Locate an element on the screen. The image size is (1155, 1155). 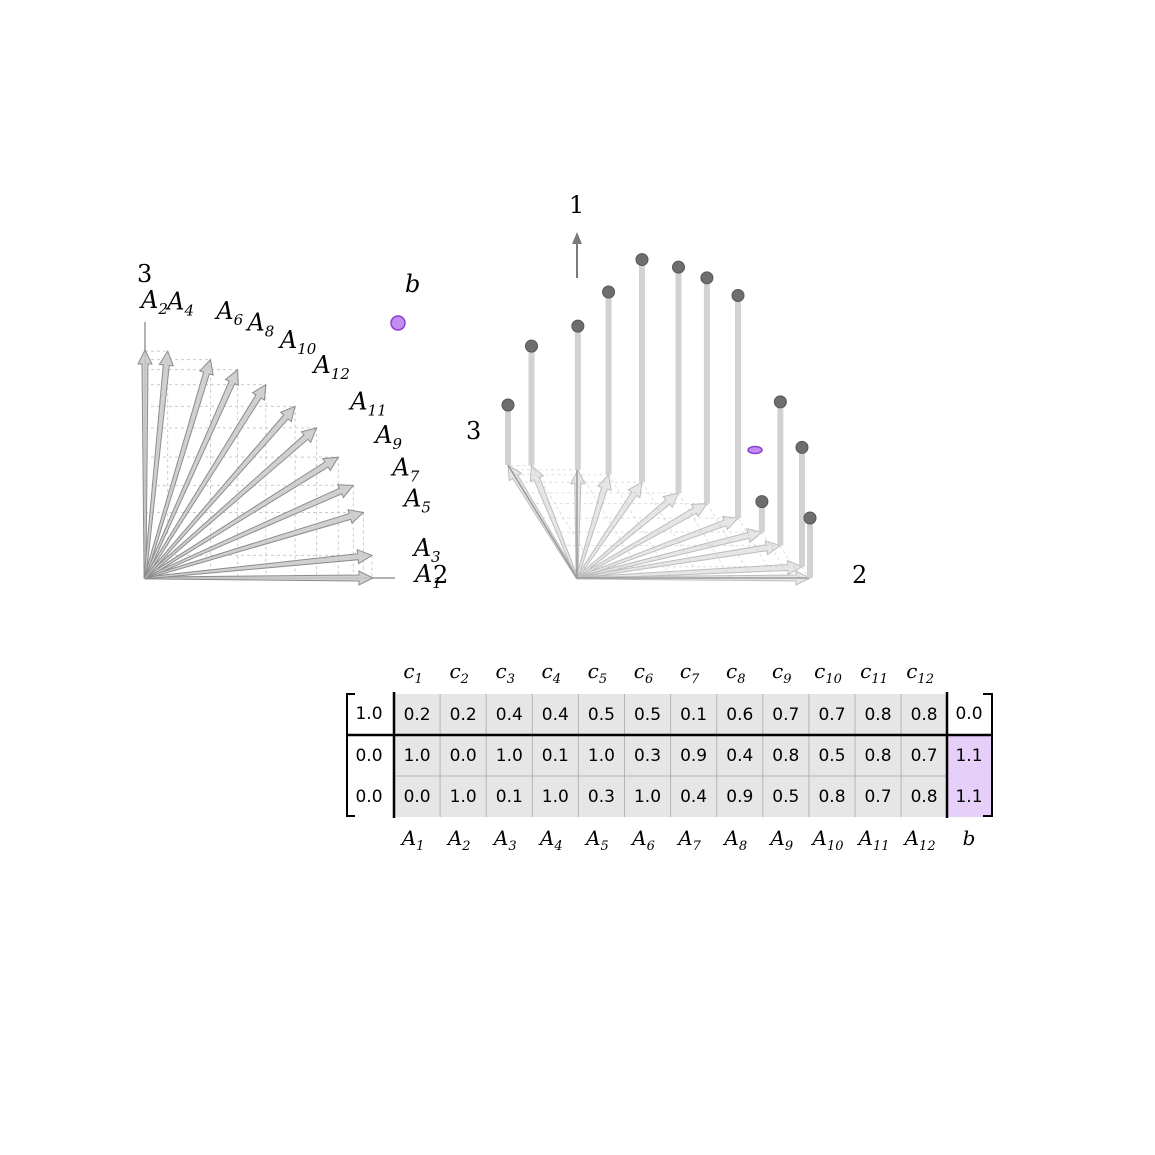
left-bracket is located at coordinates (350, 755).